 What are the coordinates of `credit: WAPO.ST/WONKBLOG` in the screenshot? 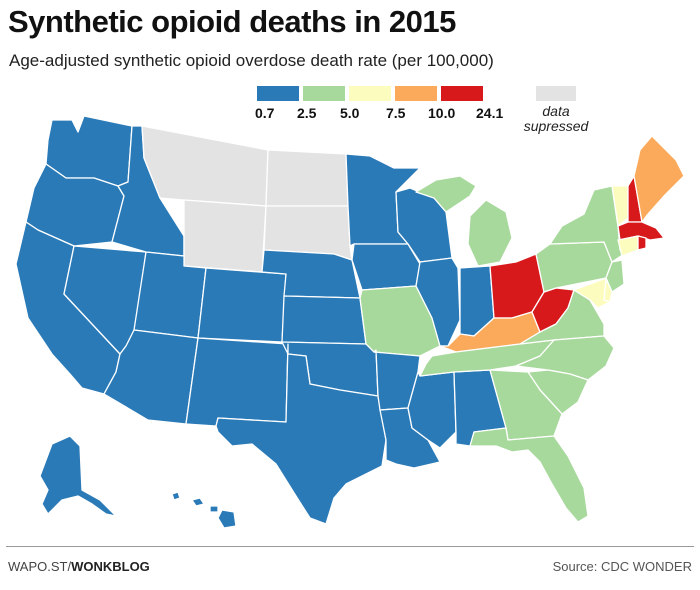 It's located at (79, 566).